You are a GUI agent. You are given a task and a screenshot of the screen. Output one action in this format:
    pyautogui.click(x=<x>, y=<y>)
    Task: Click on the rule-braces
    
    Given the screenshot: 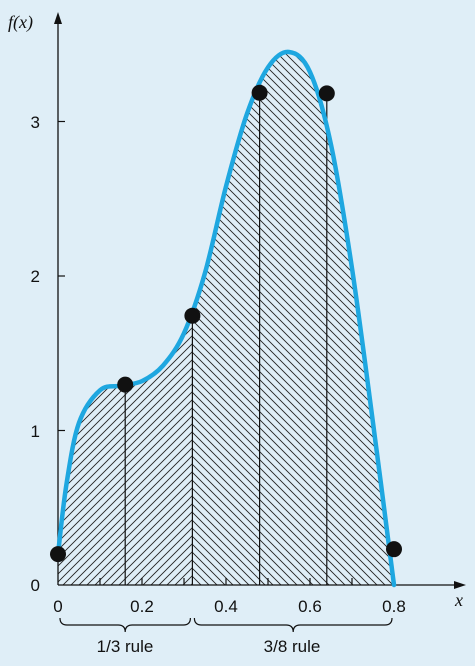 What is the action you would take?
    pyautogui.click(x=226, y=625)
    